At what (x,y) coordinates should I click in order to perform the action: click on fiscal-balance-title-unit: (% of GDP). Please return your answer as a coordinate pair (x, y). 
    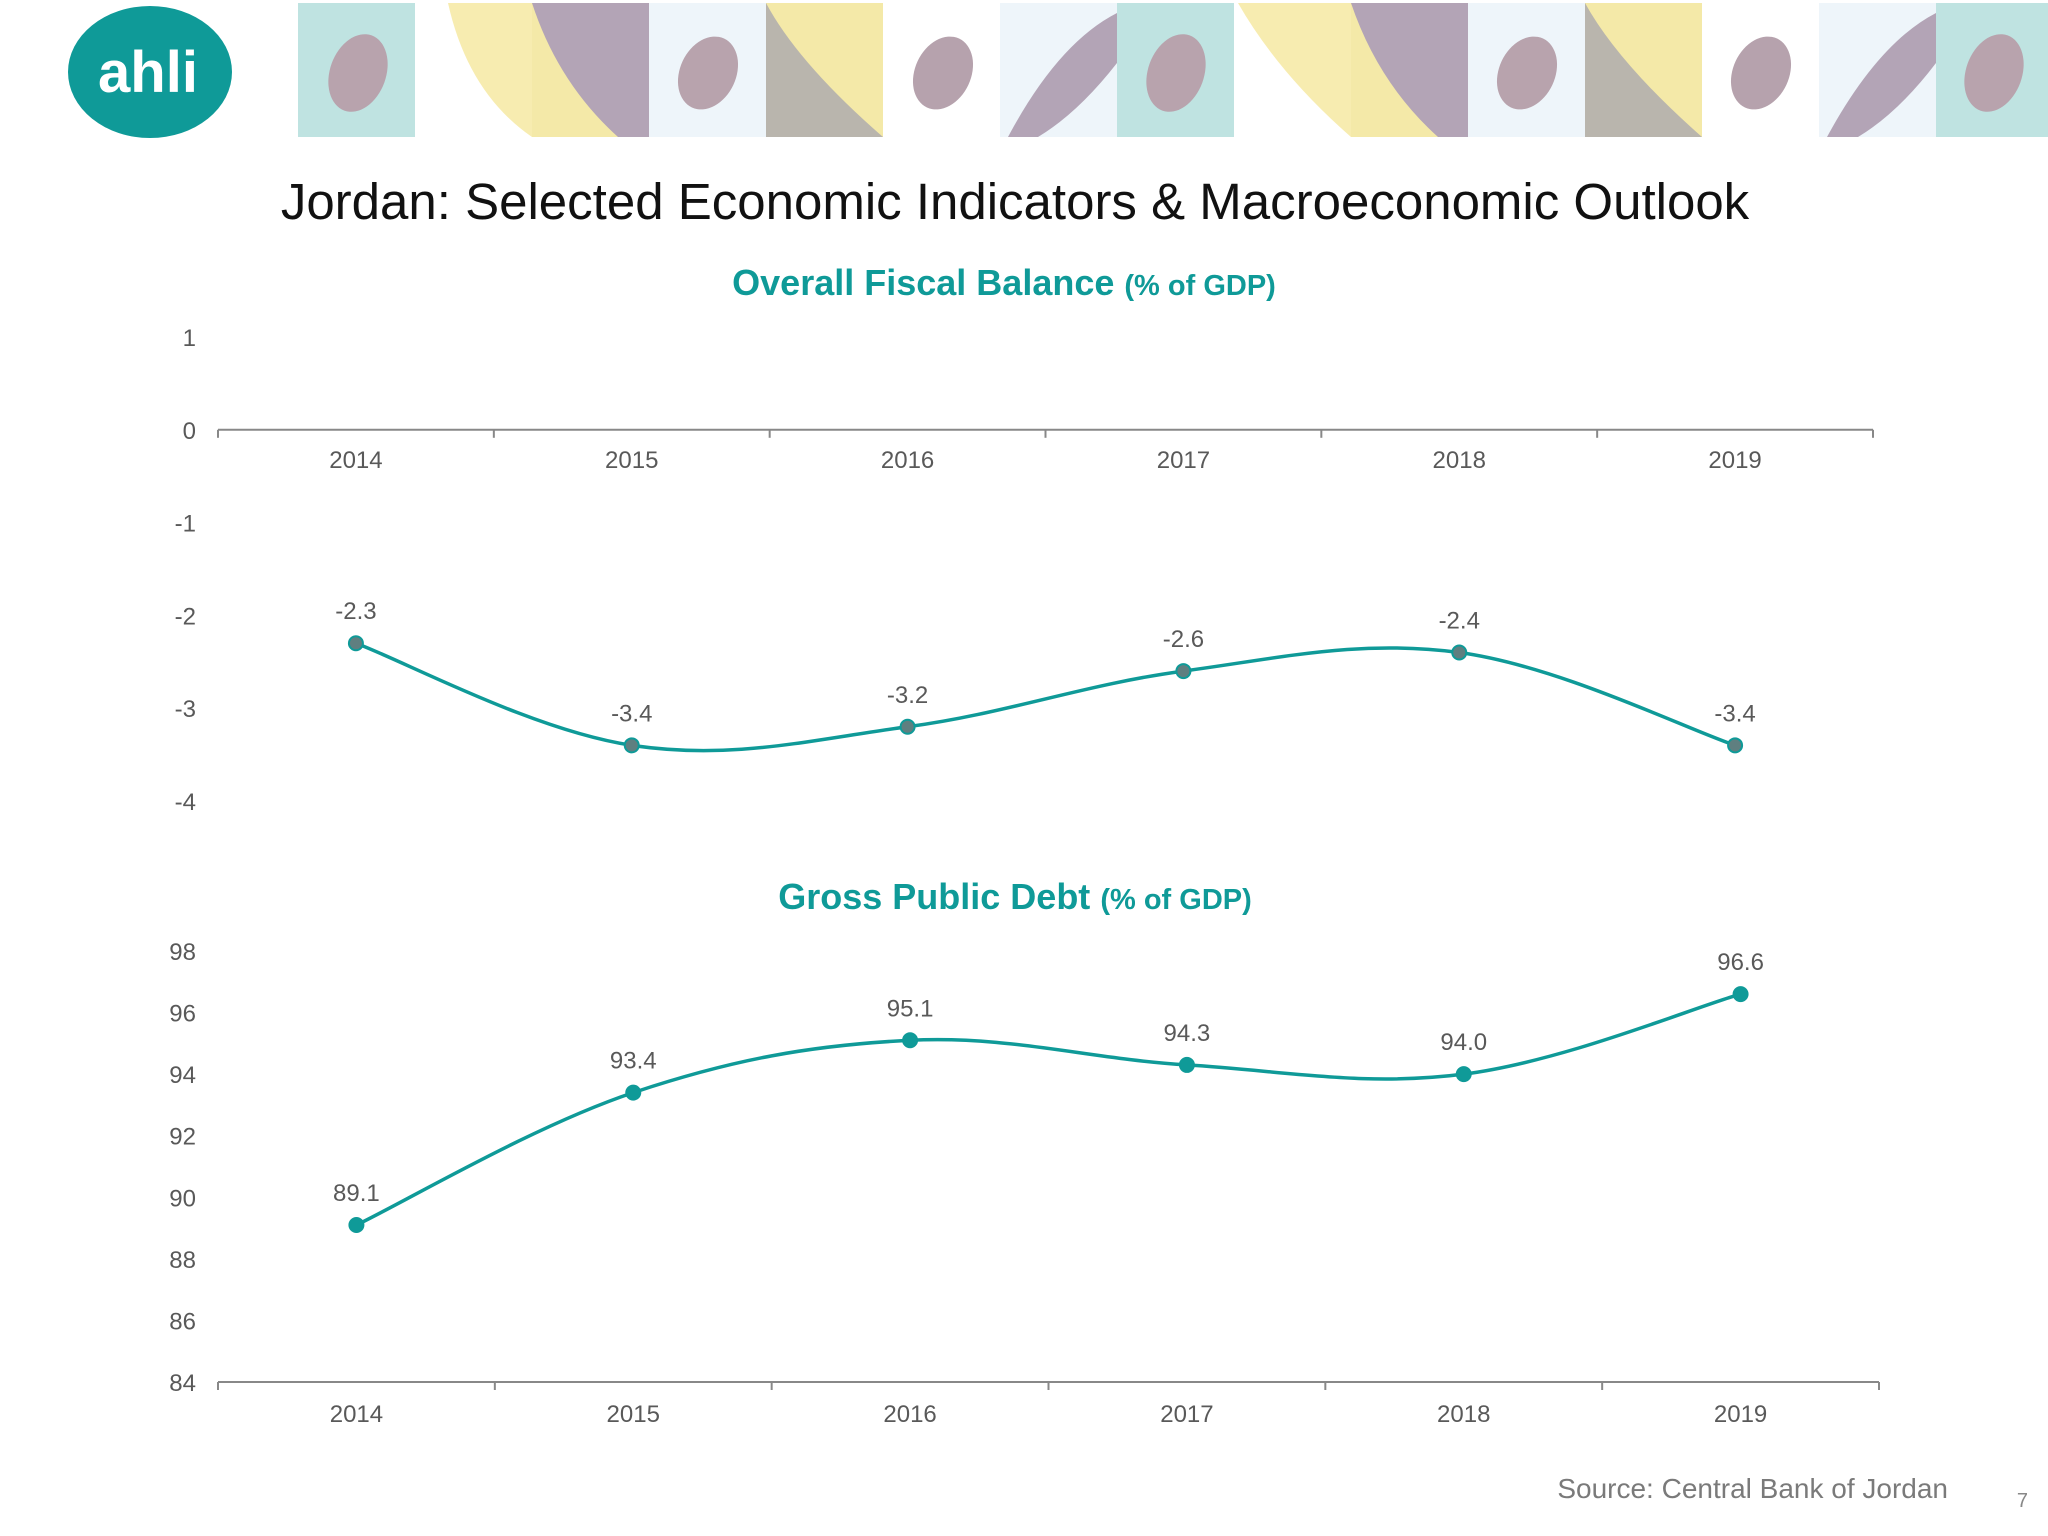
    Looking at the image, I should click on (1200, 286).